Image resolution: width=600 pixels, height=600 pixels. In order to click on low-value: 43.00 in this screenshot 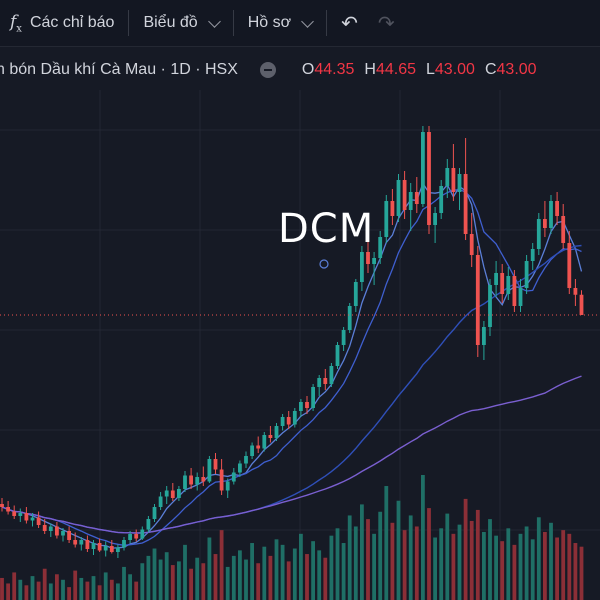, I will do `click(454, 69)`.